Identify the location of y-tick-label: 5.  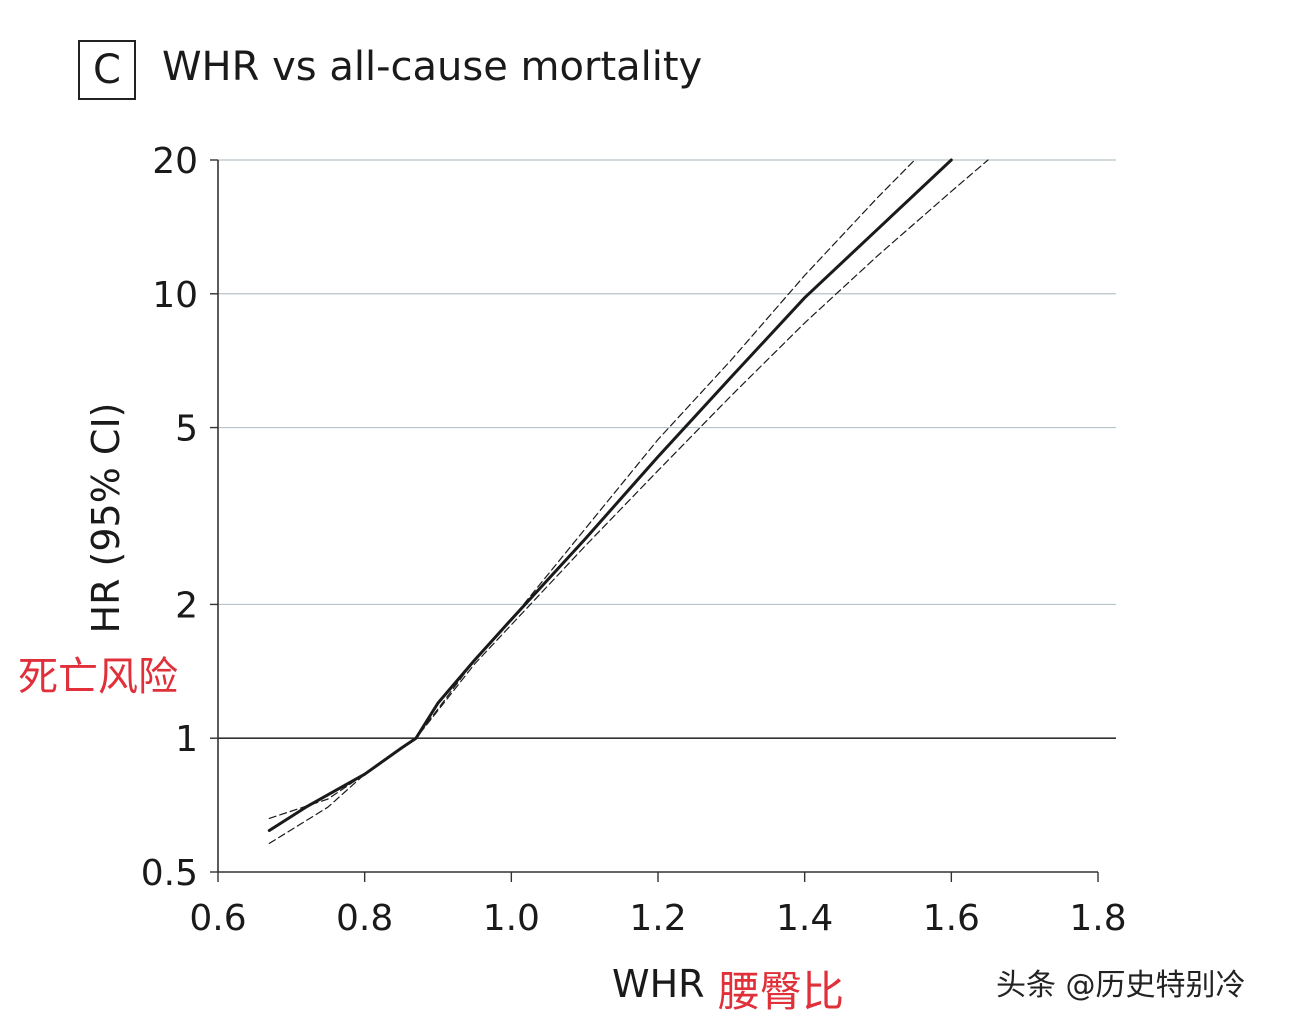
(186, 429).